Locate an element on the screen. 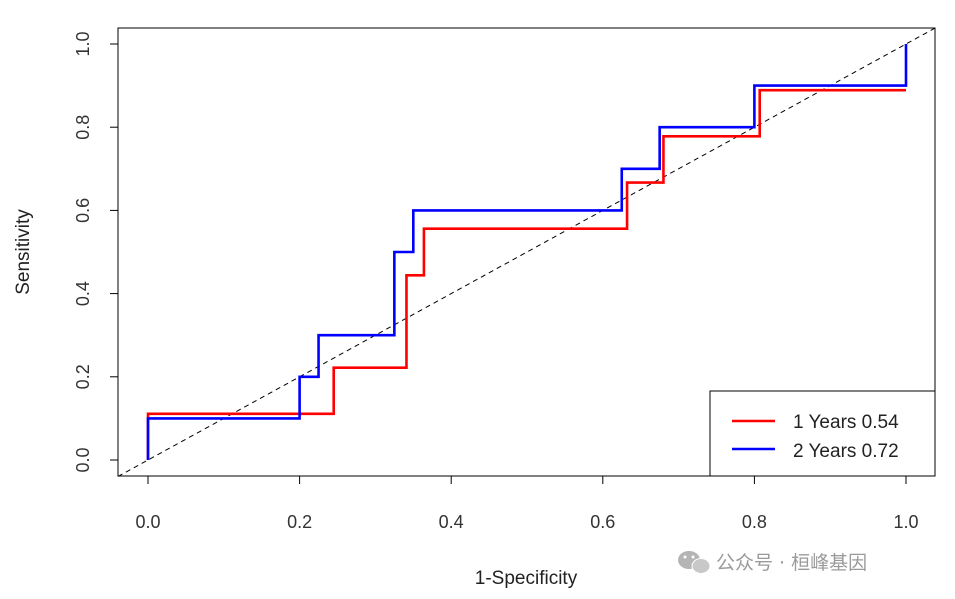  x-tick-label: 0.0 is located at coordinates (147, 522).